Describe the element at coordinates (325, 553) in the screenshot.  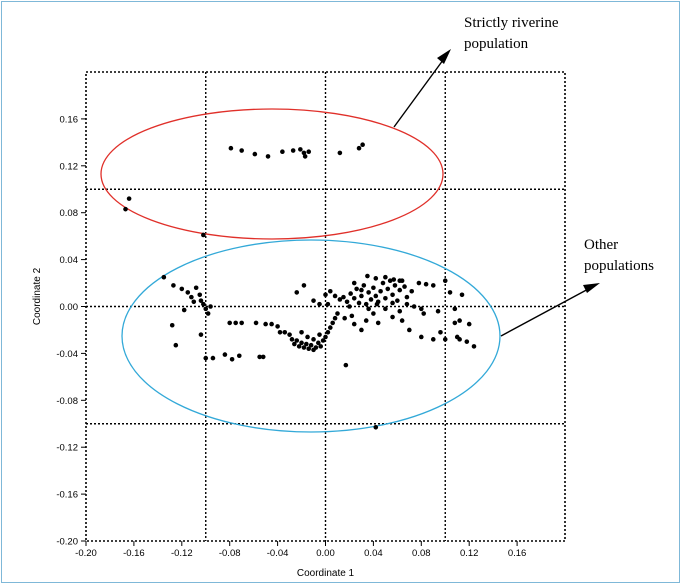
I see `x-tick-label-5: 0.00` at that location.